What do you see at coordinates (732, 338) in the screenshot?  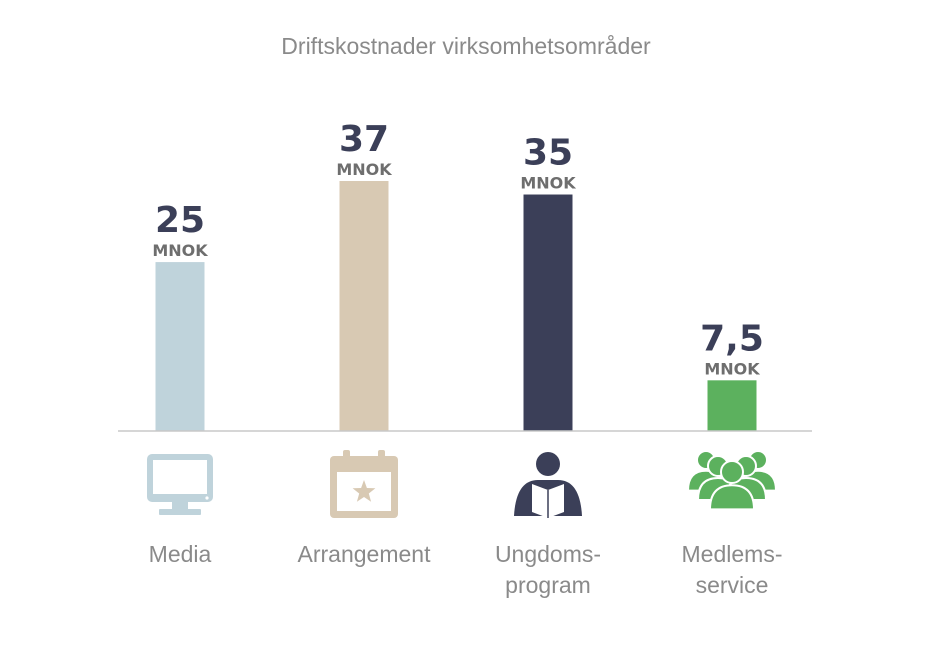 I see `value-label: 7,5` at bounding box center [732, 338].